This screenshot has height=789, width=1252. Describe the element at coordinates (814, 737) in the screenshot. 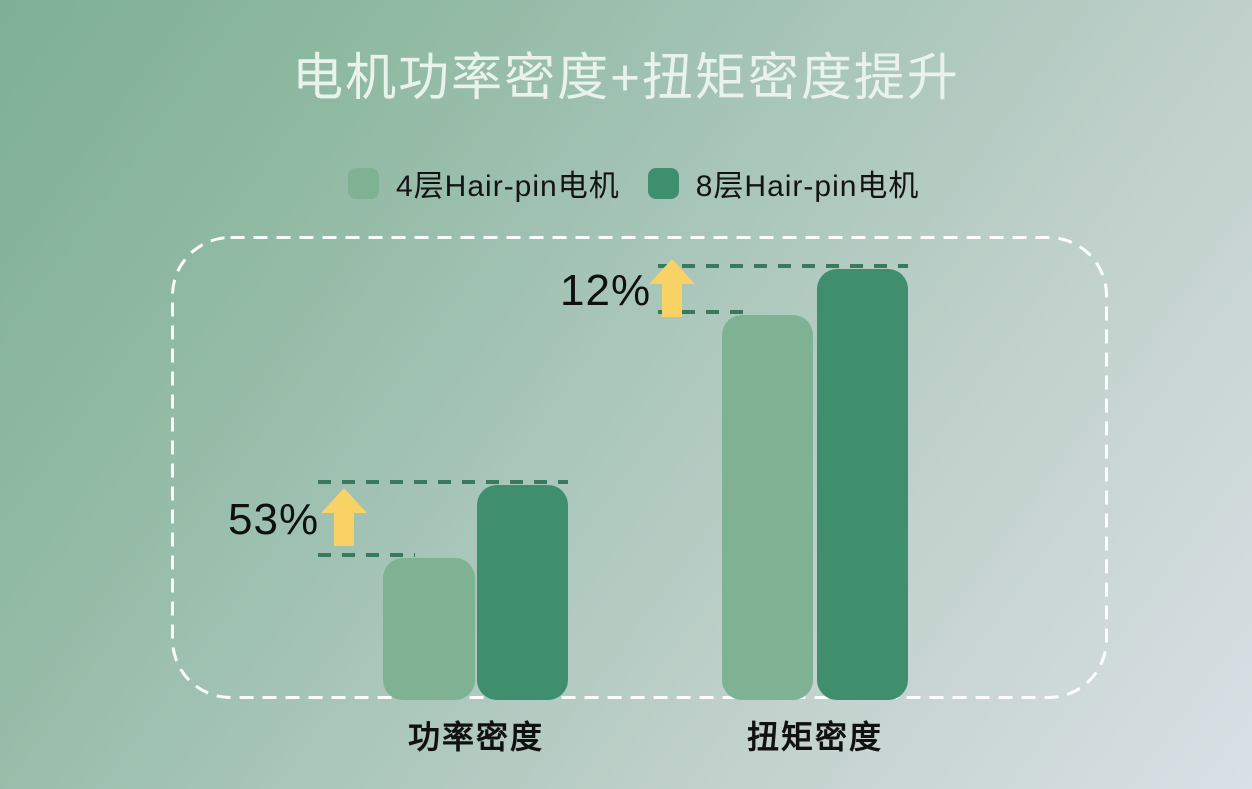

I see `category-label: 扭矩密度` at that location.